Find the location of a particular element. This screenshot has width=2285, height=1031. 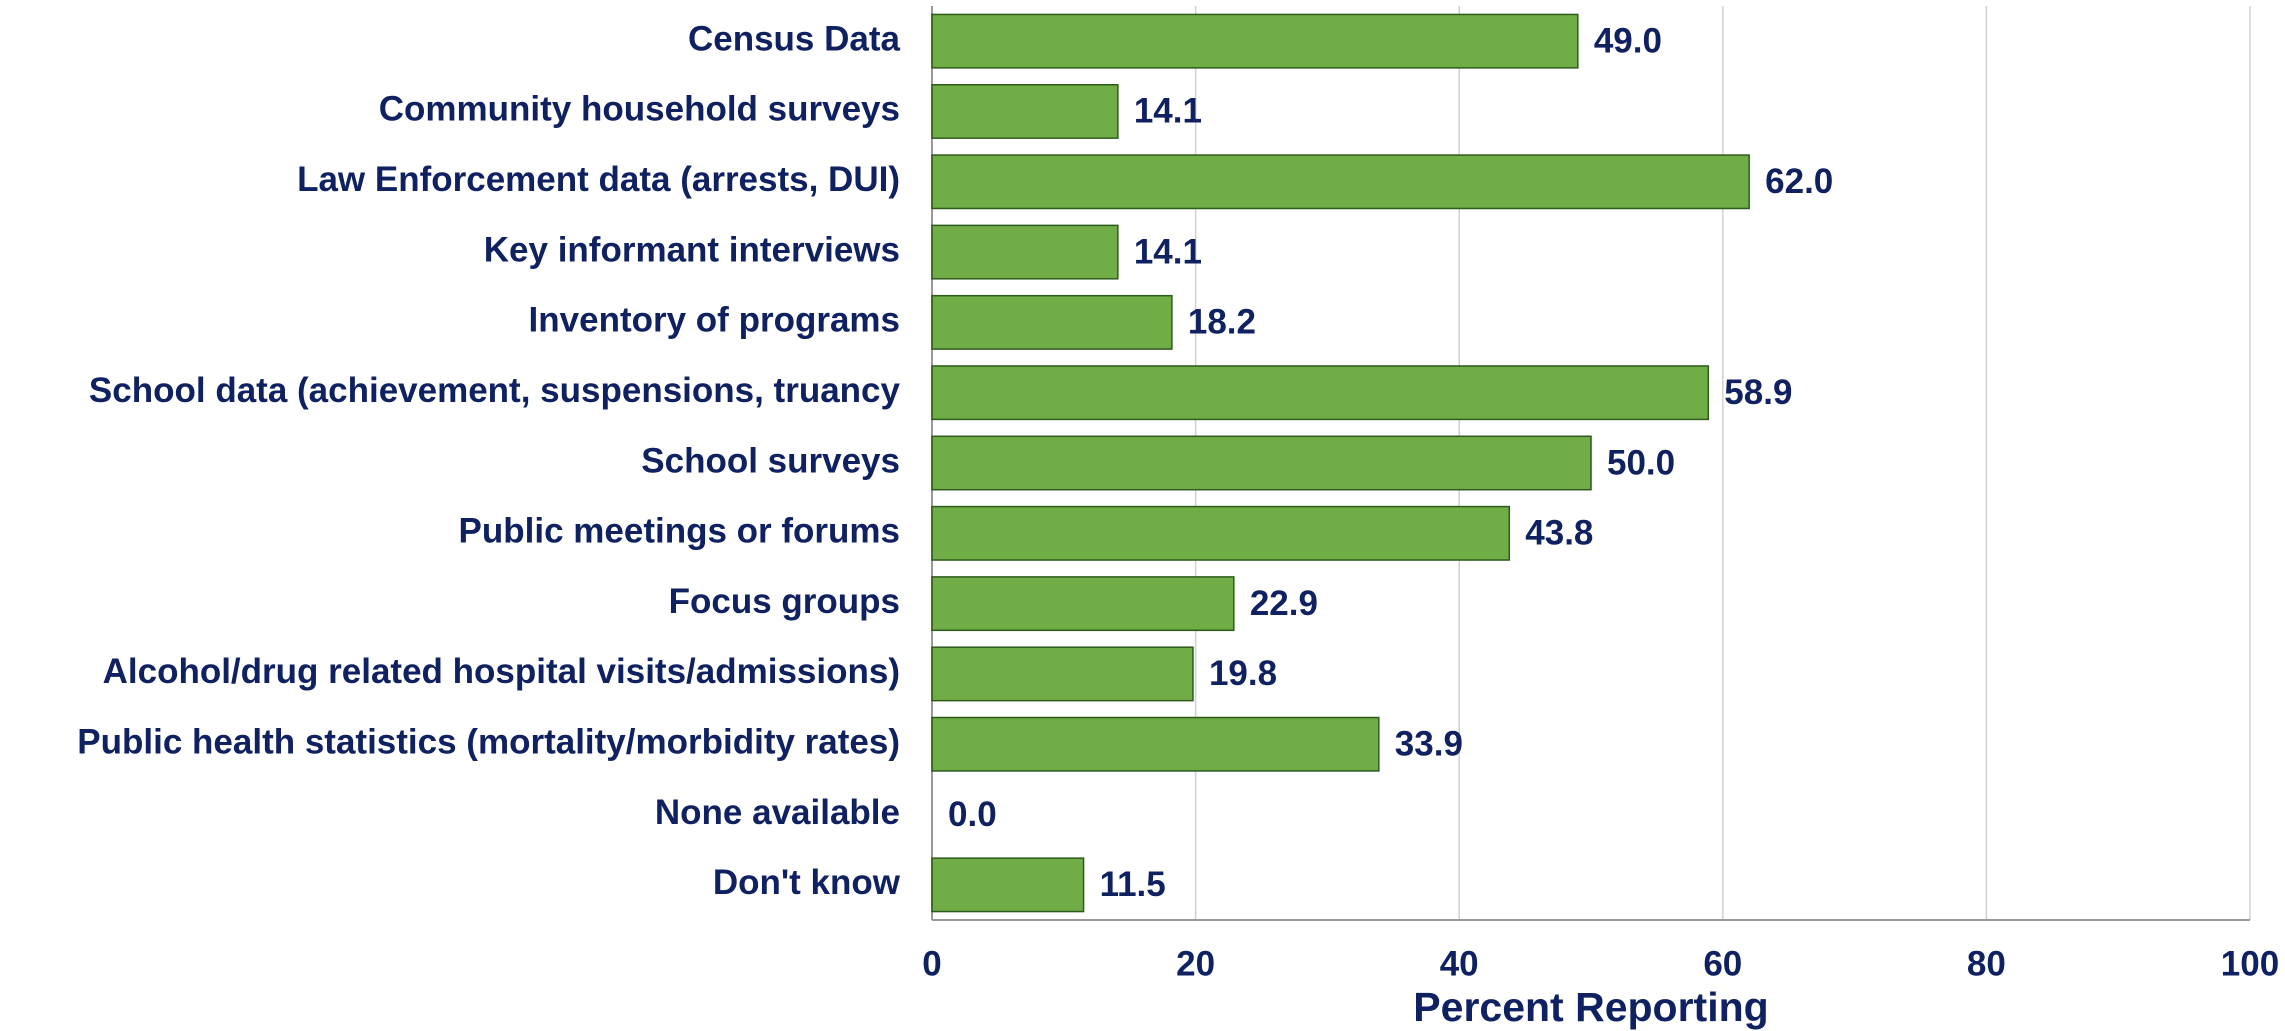

data-label: 50.0 is located at coordinates (1641, 462).